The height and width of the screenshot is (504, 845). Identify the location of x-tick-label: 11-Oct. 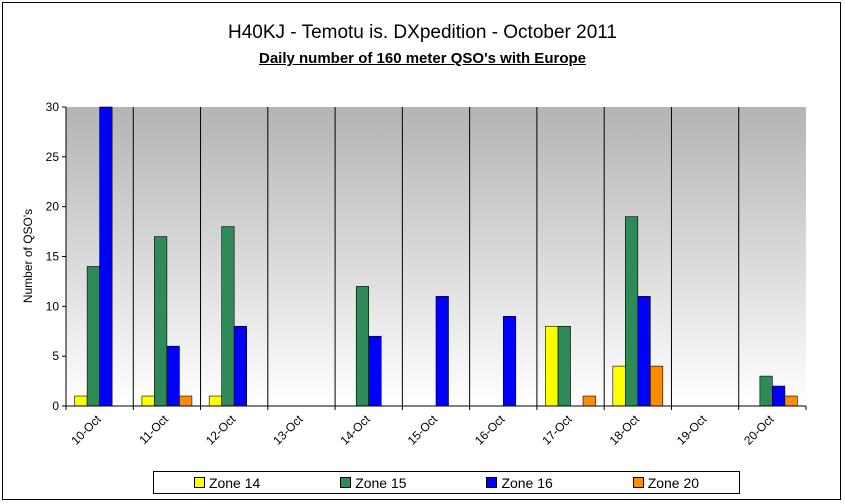
(153, 429).